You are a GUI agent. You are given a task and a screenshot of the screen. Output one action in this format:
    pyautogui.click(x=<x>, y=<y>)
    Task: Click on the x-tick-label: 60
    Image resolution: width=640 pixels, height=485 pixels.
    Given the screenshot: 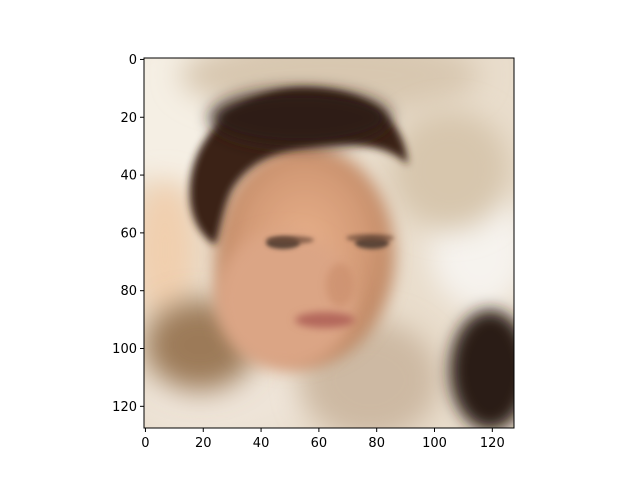 What is the action you would take?
    pyautogui.click(x=319, y=443)
    